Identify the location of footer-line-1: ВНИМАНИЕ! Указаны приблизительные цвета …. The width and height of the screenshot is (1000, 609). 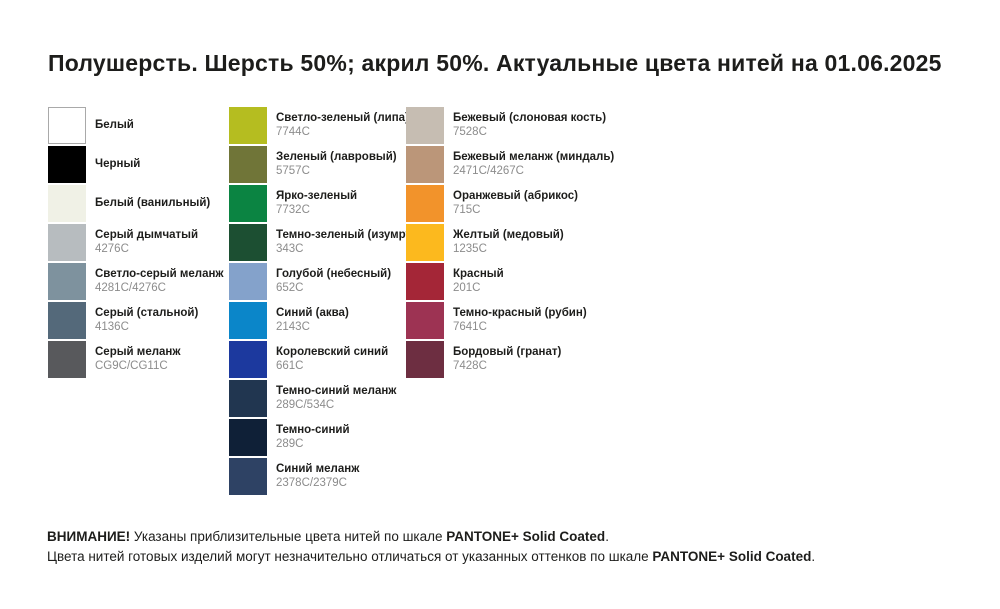
(328, 536).